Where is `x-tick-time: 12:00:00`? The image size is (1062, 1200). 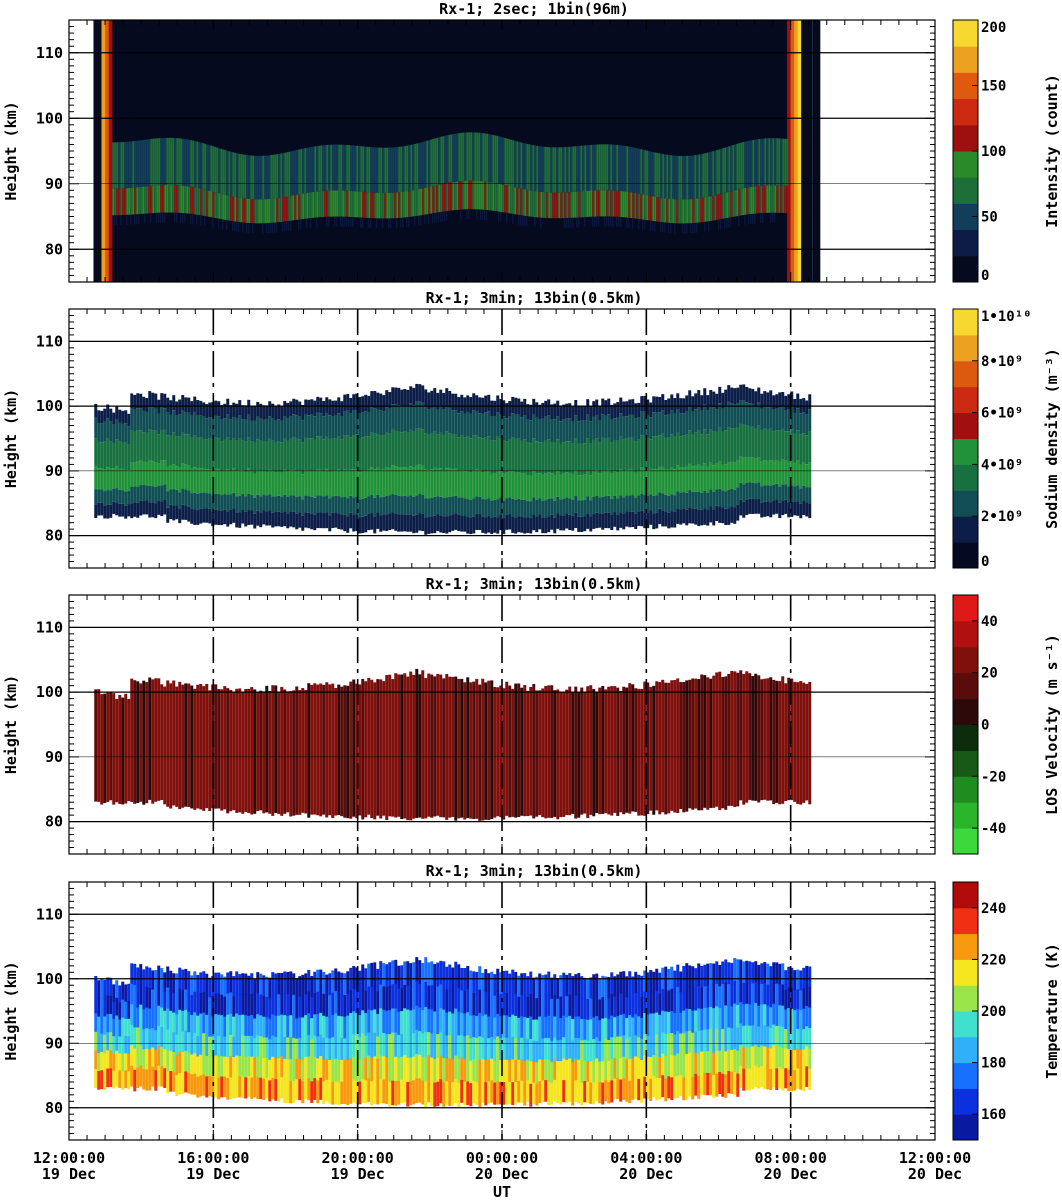 x-tick-time: 12:00:00 is located at coordinates (69, 1158).